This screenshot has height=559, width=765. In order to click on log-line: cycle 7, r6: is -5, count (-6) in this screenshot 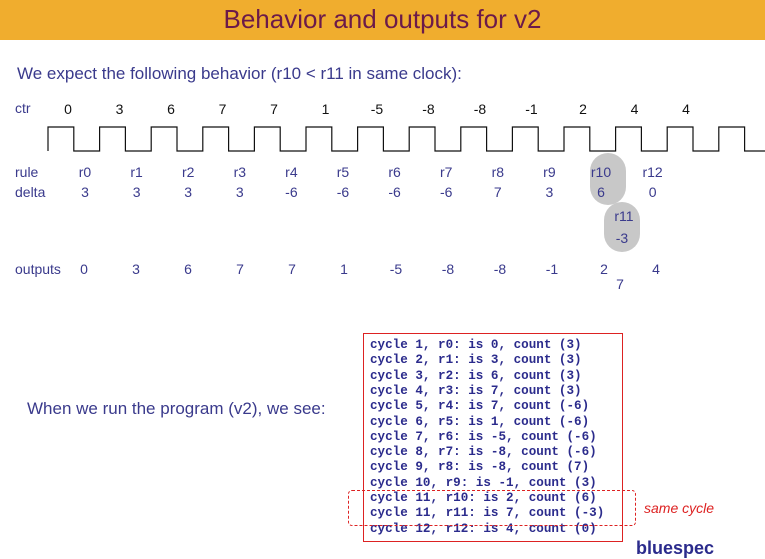, I will do `click(483, 436)`.